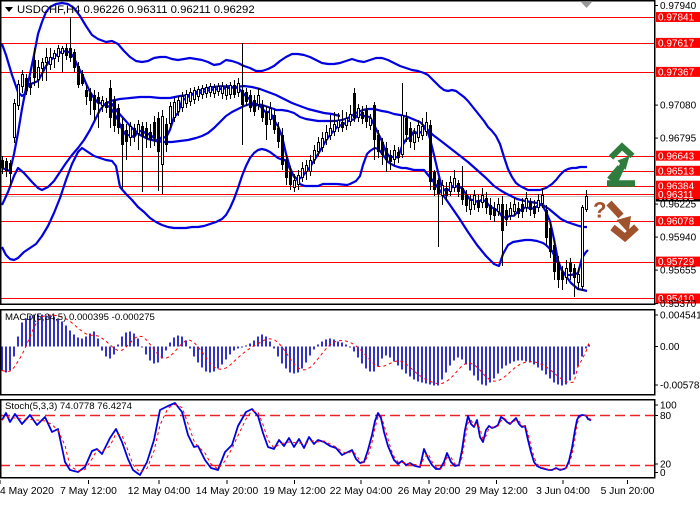 Image resolution: width=700 pixels, height=505 pixels. What do you see at coordinates (676, 44) in the screenshot?
I see `svg-text: 0.97617` at bounding box center [676, 44].